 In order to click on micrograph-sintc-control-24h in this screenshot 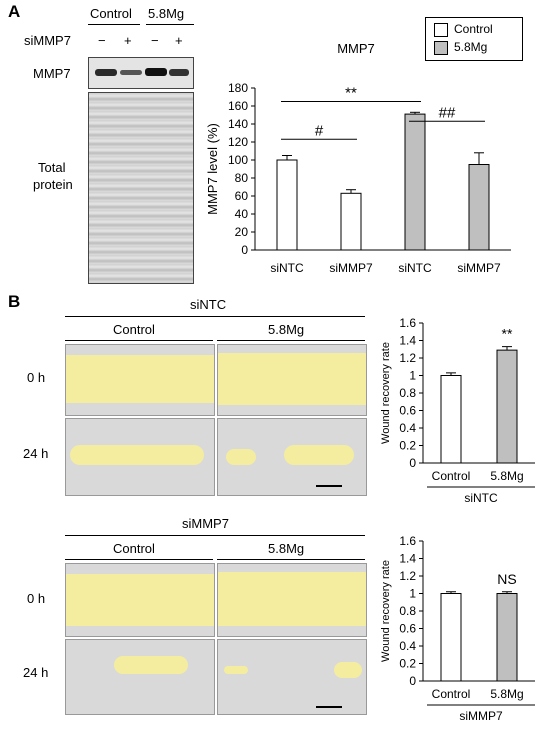, I will do `click(140, 457)`.